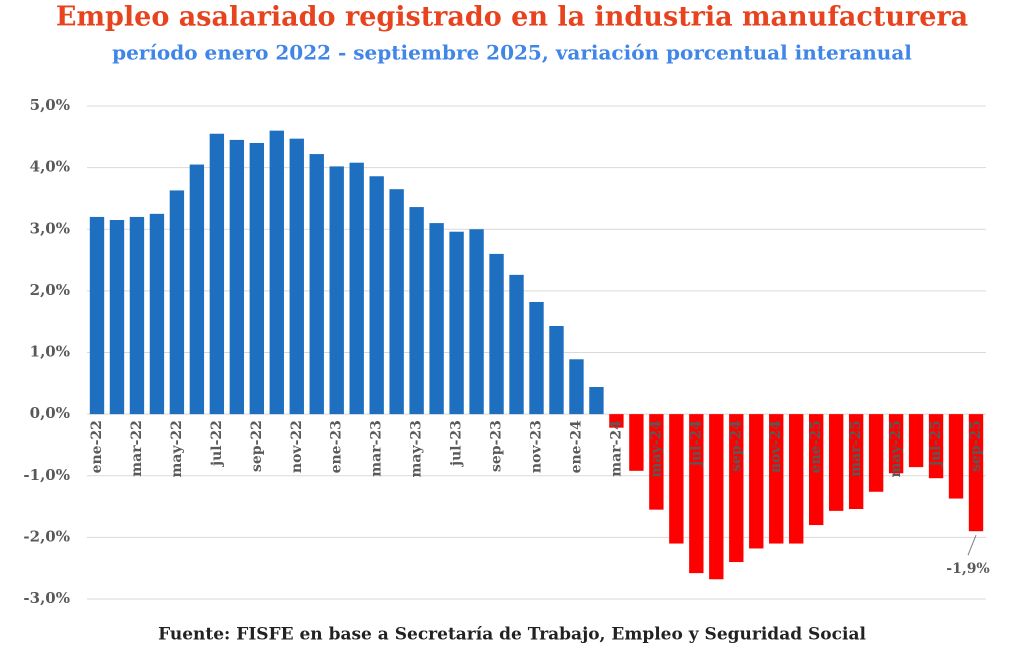  What do you see at coordinates (976, 446) in the screenshot?
I see `x-tick-label: sep-25` at bounding box center [976, 446].